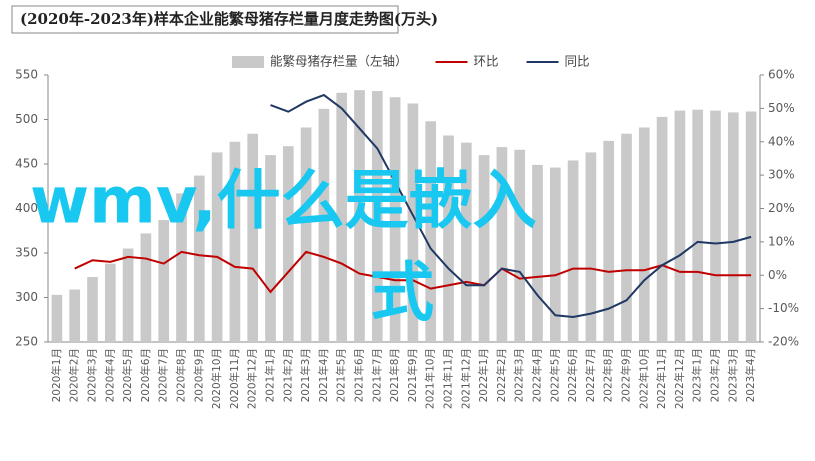 Image resolution: width=815 pixels, height=461 pixels. What do you see at coordinates (26, 297) in the screenshot?
I see `y-tick-label: 300` at bounding box center [26, 297].